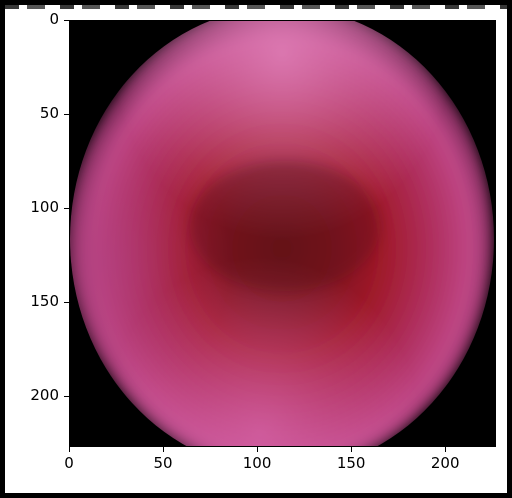 The height and width of the screenshot is (498, 512). I want to click on xtick-label: 100, so click(257, 463).